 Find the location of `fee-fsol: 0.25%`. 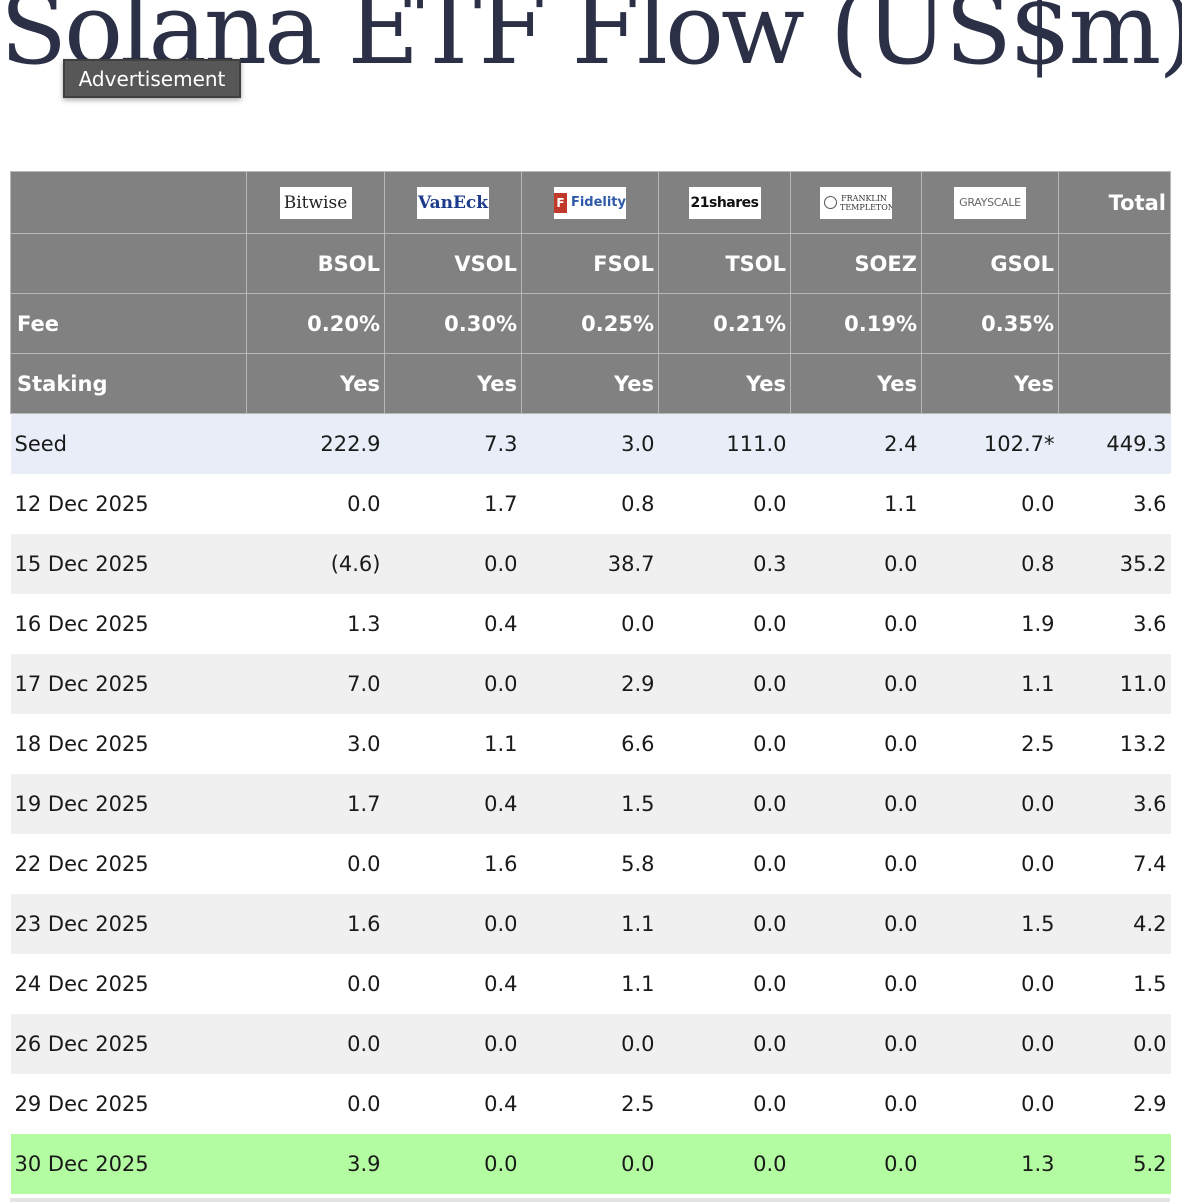

fee-fsol: 0.25% is located at coordinates (590, 323).